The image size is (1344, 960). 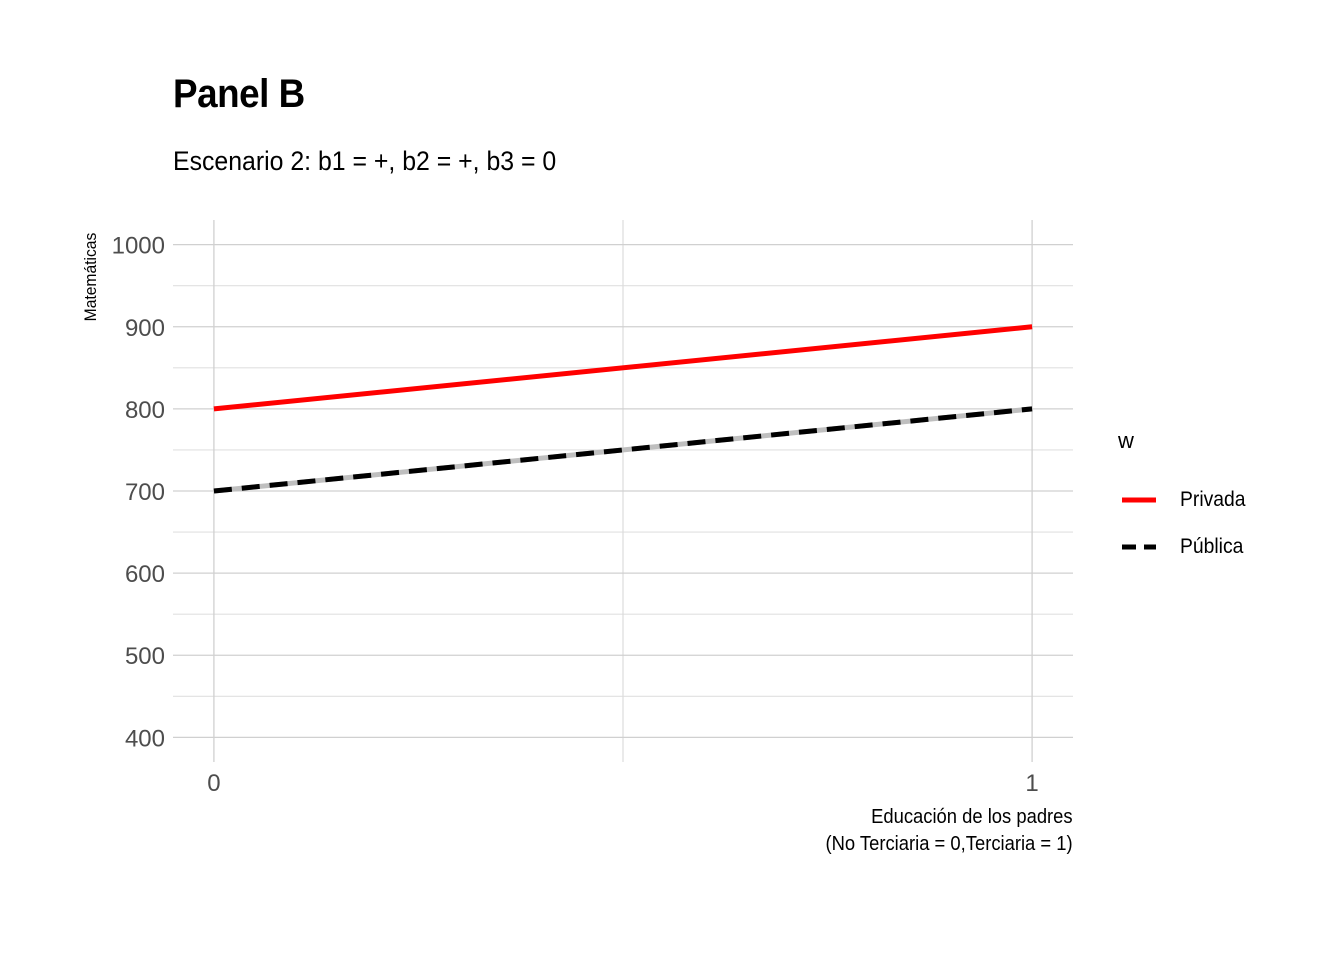 I want to click on chart-subtitle: Escenario 2: b1 = +, b2 = +, b3 = 0, so click(x=365, y=161).